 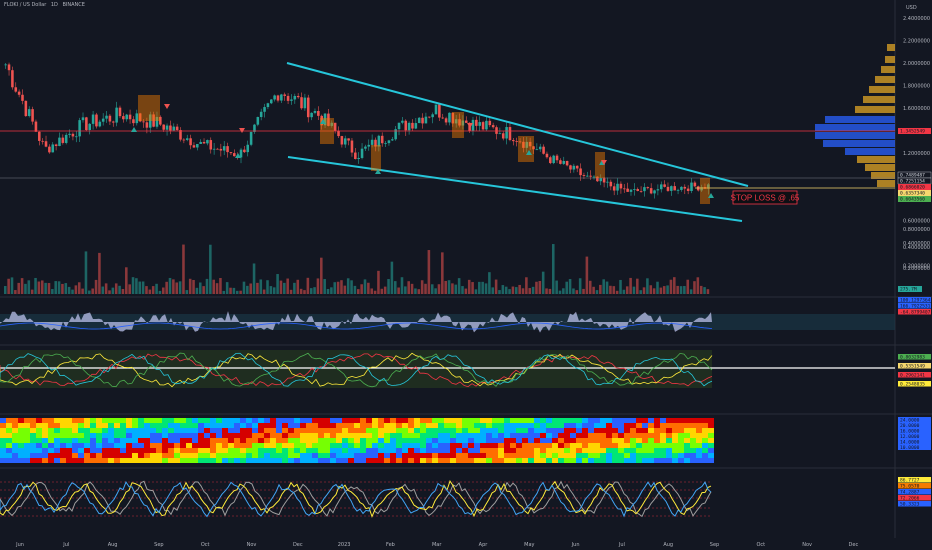 What do you see at coordinates (668, 545) in the screenshot?
I see `time-tick-label: Aug` at bounding box center [668, 545].